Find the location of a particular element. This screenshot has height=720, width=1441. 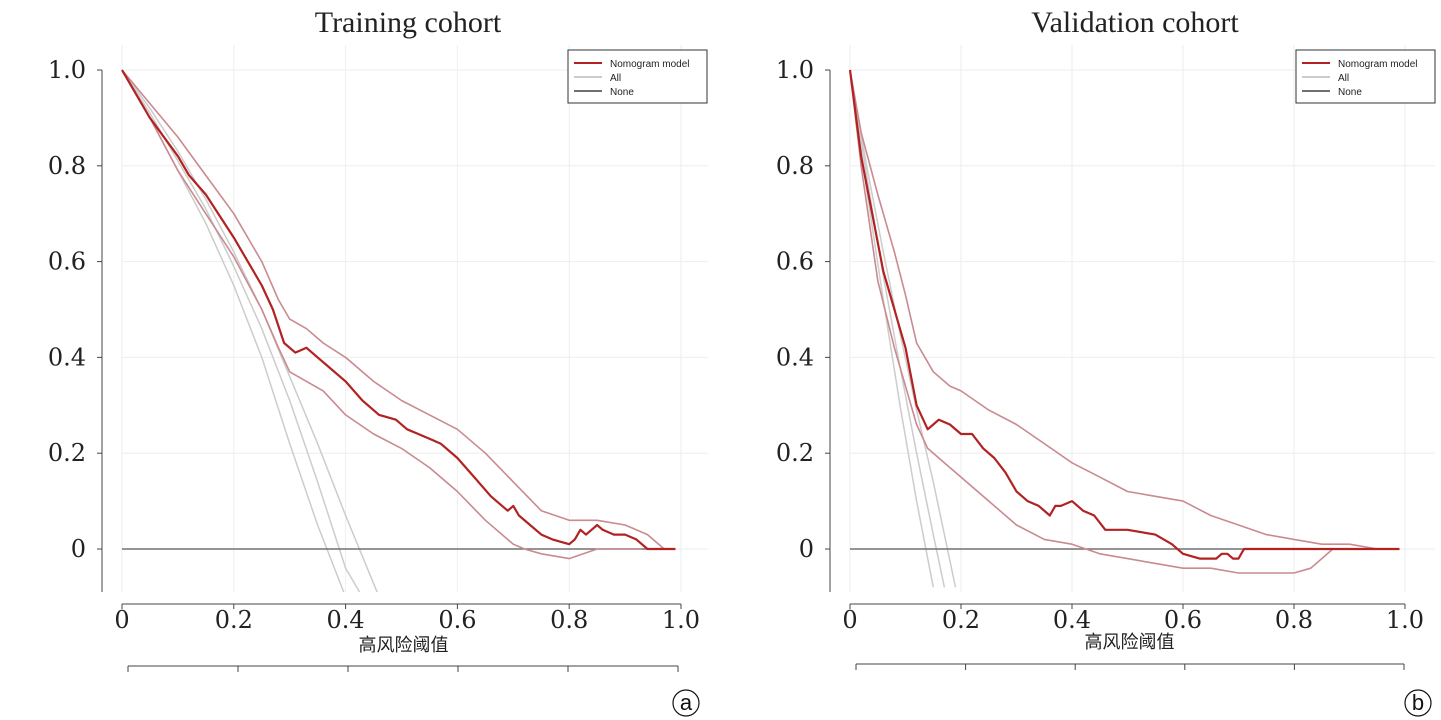

chart-title: Validation cohort is located at coordinates (1135, 22).